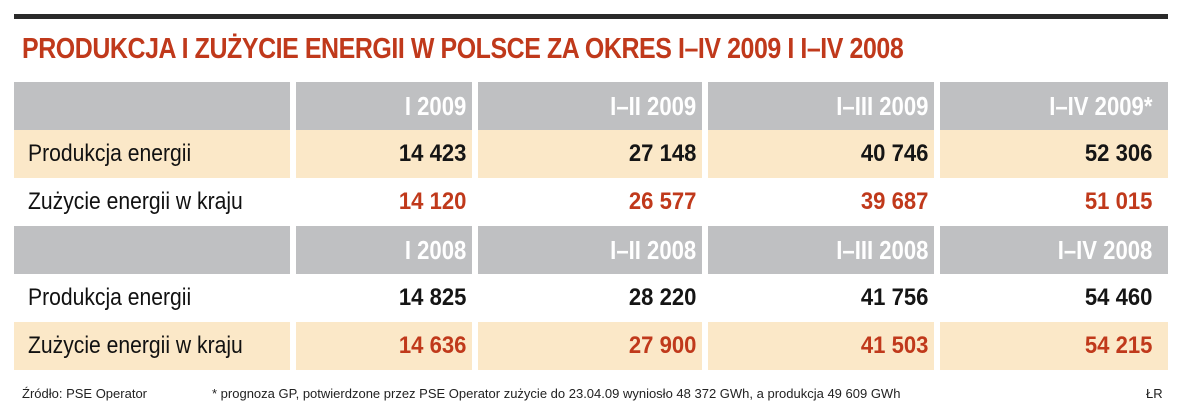 Image resolution: width=1200 pixels, height=412 pixels. Describe the element at coordinates (1051, 346) in the screenshot. I see `table-cell: 54 215` at that location.